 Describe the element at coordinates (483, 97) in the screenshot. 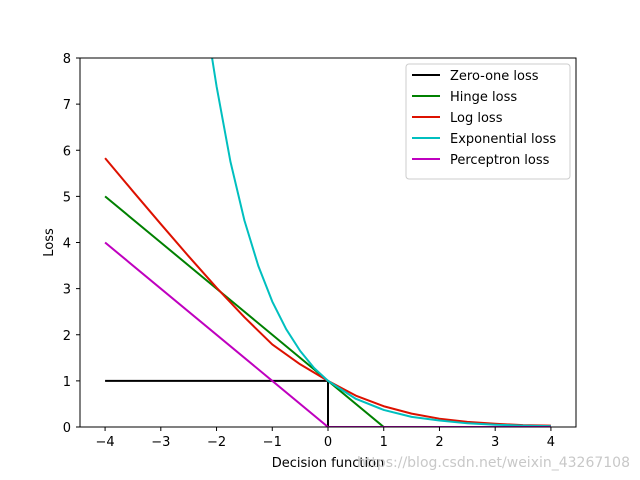

I see `legend-entry-label: Hinge loss` at that location.